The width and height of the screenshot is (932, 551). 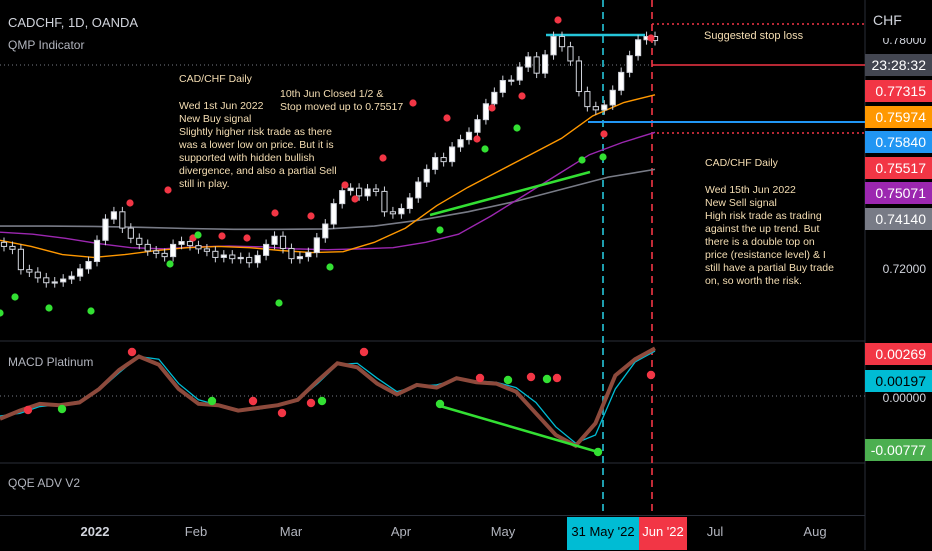 I want to click on price-axis: CHF 0.78000 23:28:32 0.72000, so click(x=898, y=257).